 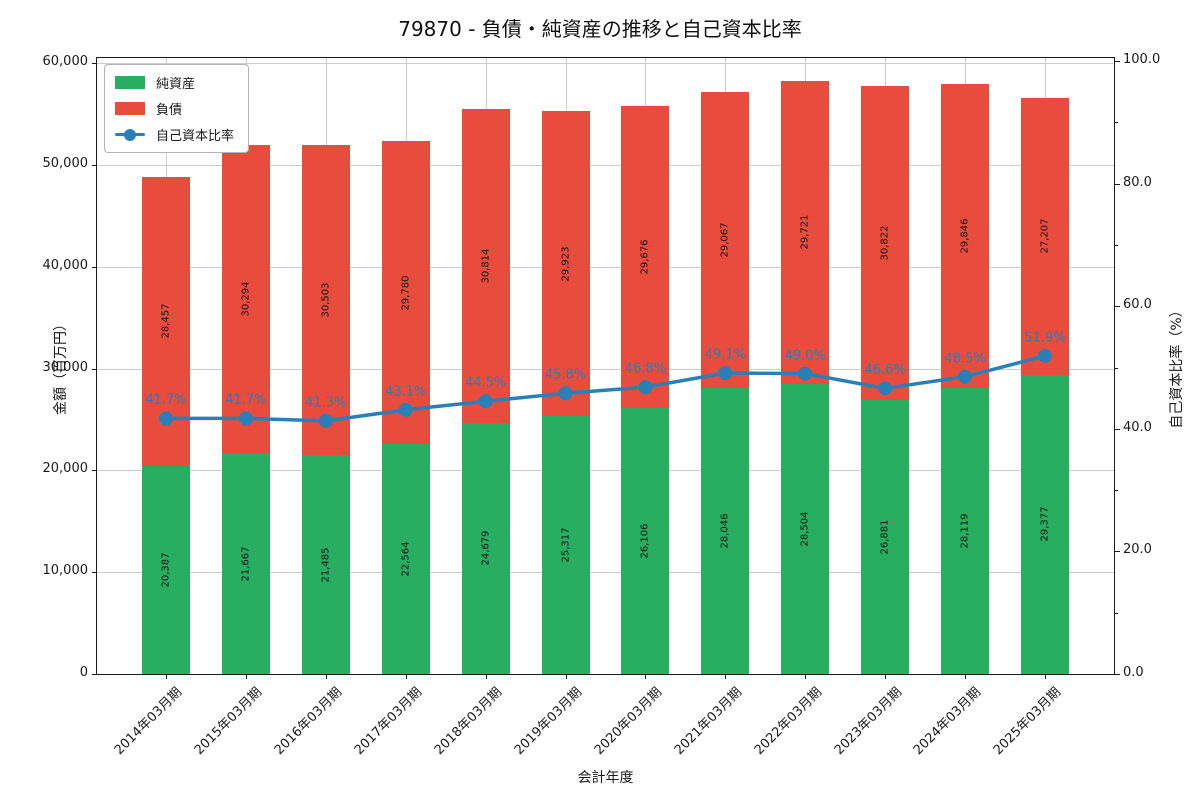 I want to click on x-tick-label: 2024年03月期, so click(x=948, y=721).